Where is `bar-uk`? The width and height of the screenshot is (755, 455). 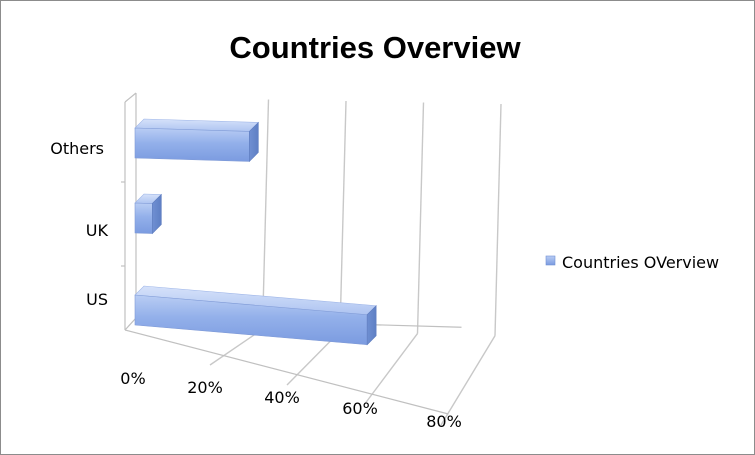 bar-uk is located at coordinates (148, 214).